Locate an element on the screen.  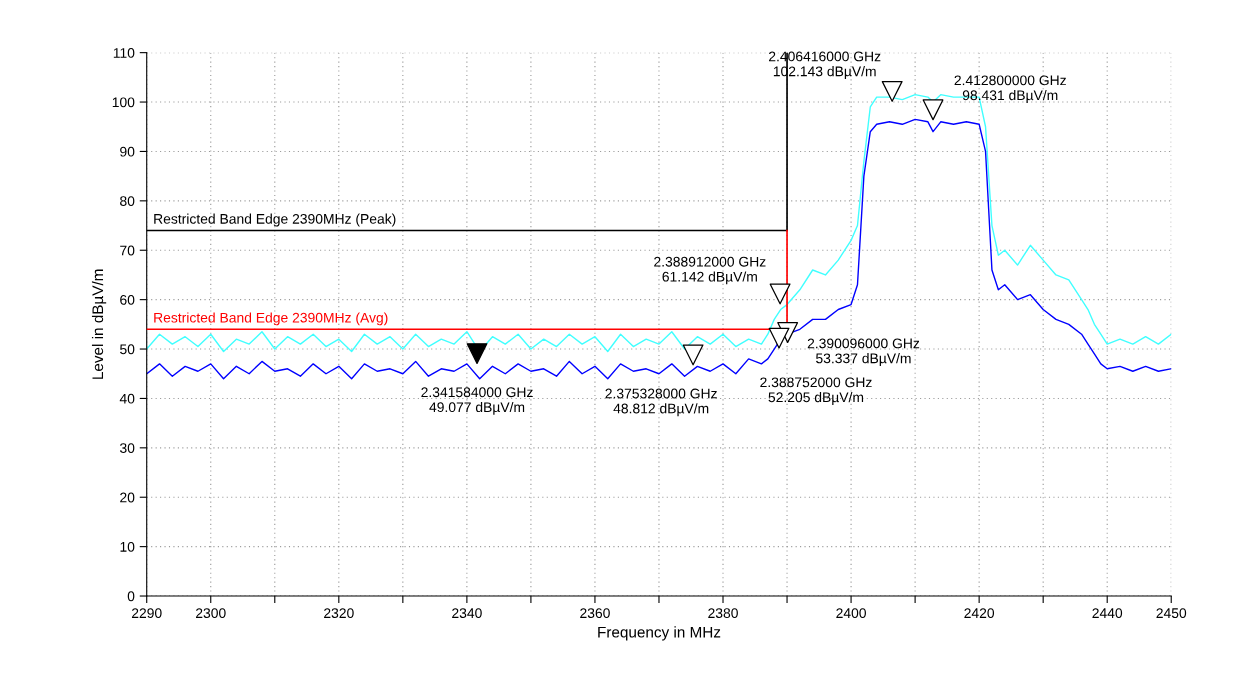
y-tick-label: 40 is located at coordinates (127, 398).